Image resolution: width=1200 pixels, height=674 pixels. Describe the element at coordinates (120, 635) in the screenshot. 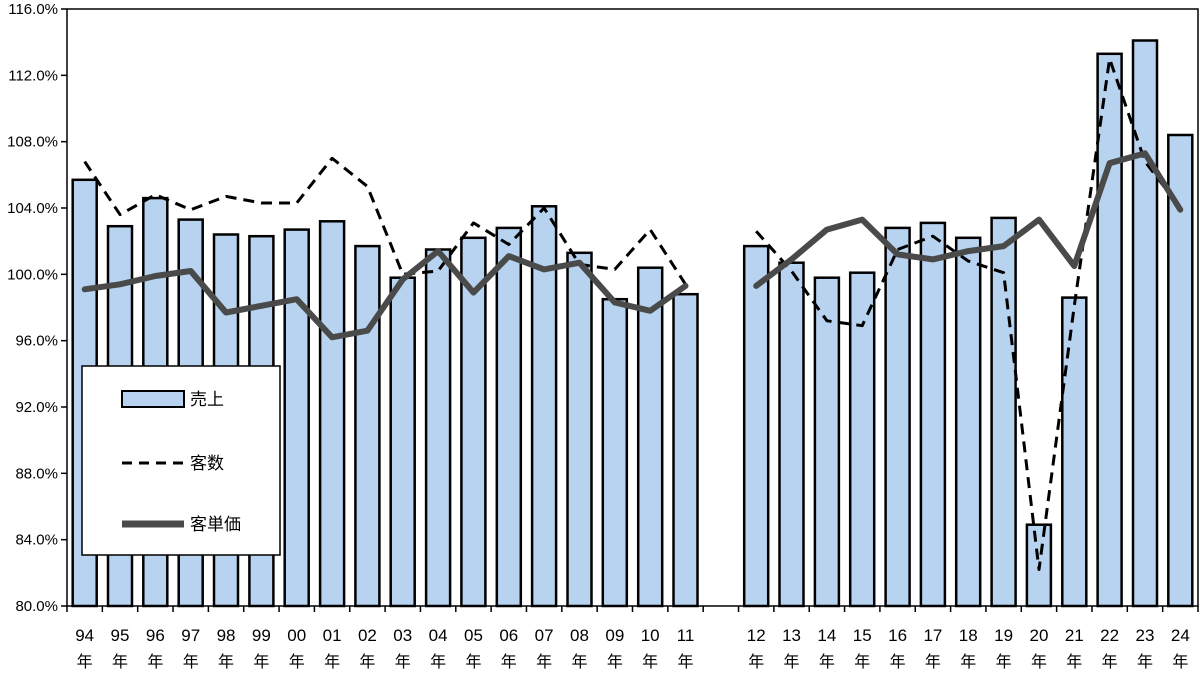

I see `x-tick-label-95: 95` at that location.